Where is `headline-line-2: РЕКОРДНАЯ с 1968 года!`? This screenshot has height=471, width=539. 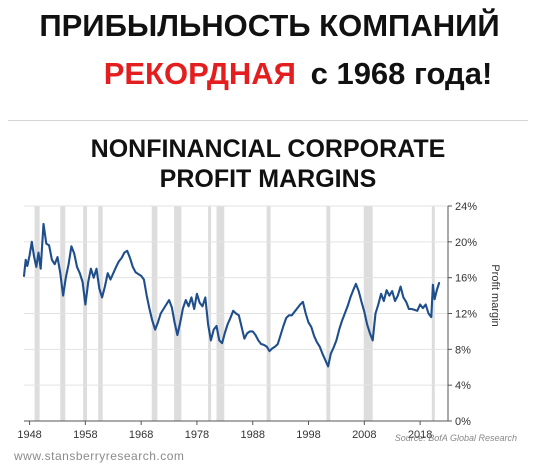 headline-line-2: РЕКОРДНАЯ с 1968 года! is located at coordinates (293, 74).